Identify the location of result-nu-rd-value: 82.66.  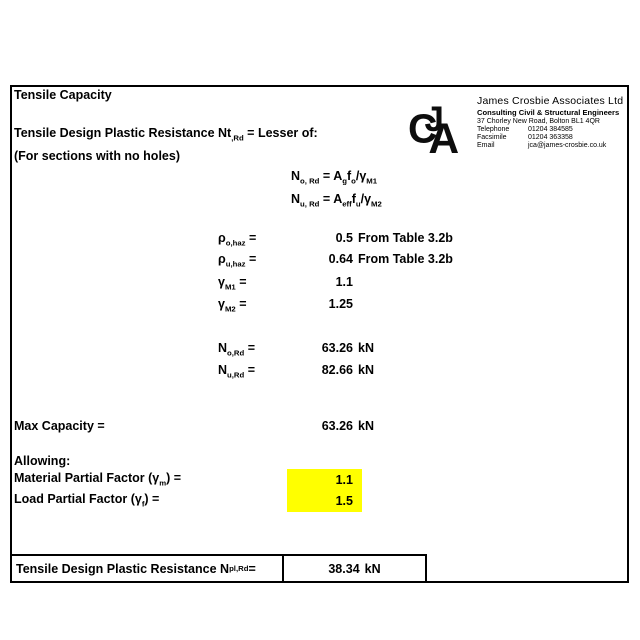
(337, 370).